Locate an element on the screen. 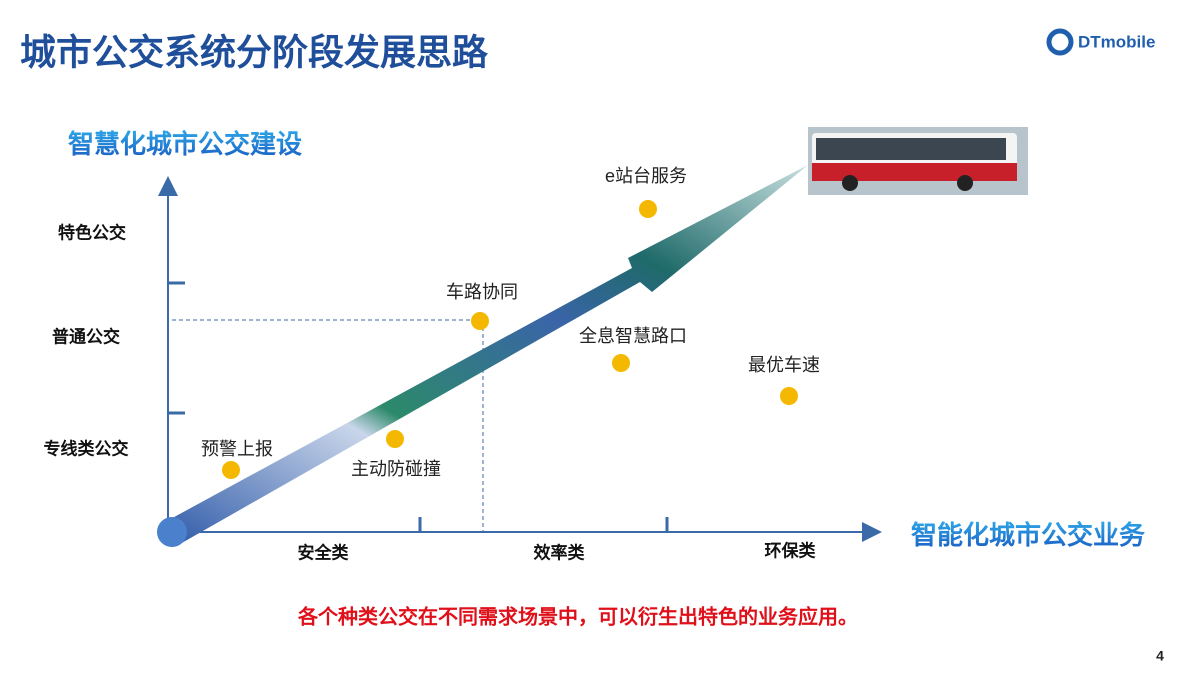 This screenshot has height=675, width=1200. point-label: 全息智慧路口 is located at coordinates (633, 336).